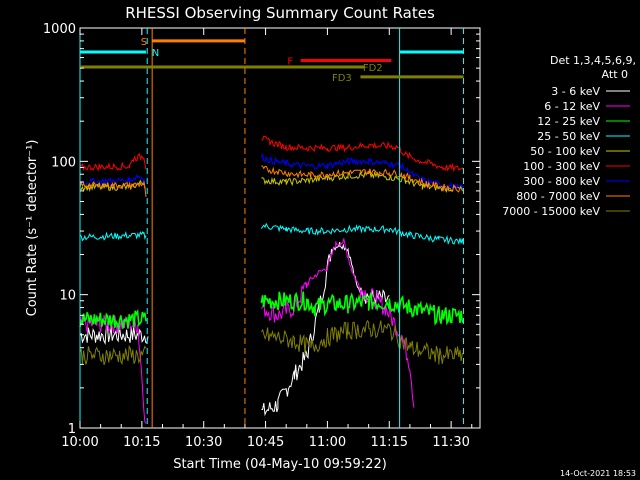  Describe the element at coordinates (63, 162) in the screenshot. I see `y-tick-label-3: 100` at that location.